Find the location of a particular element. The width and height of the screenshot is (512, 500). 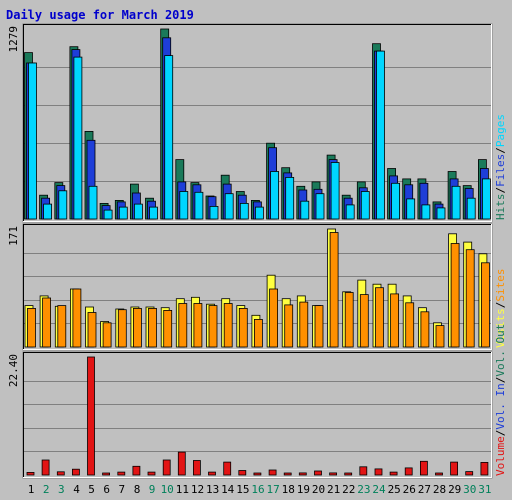

x-tick-label: 9 is located at coordinates (152, 489).